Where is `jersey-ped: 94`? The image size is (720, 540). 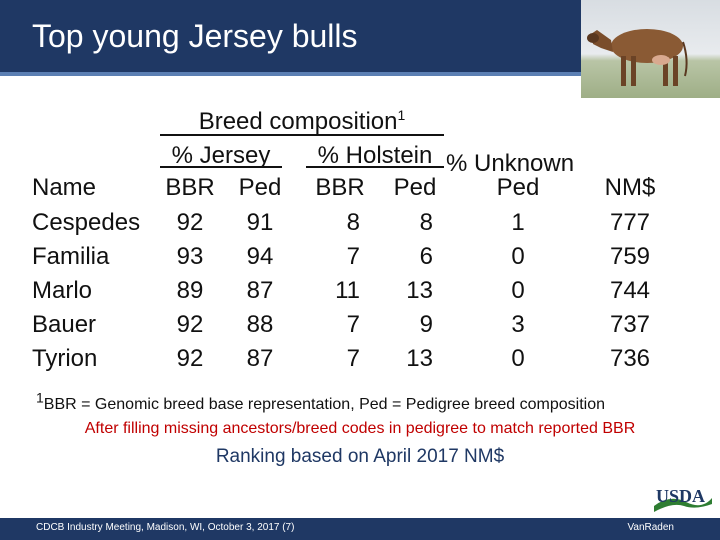 jersey-ped: 94 is located at coordinates (260, 256).